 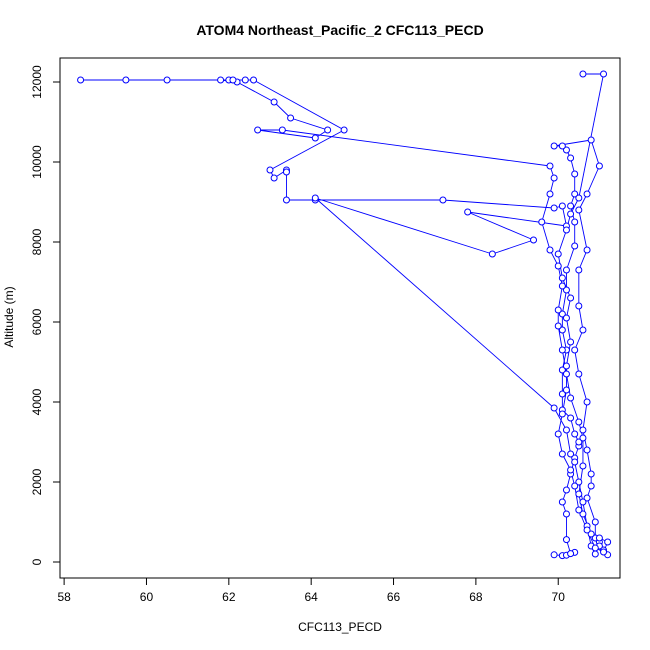 What do you see at coordinates (476, 597) in the screenshot?
I see `x-tick-label: 68` at bounding box center [476, 597].